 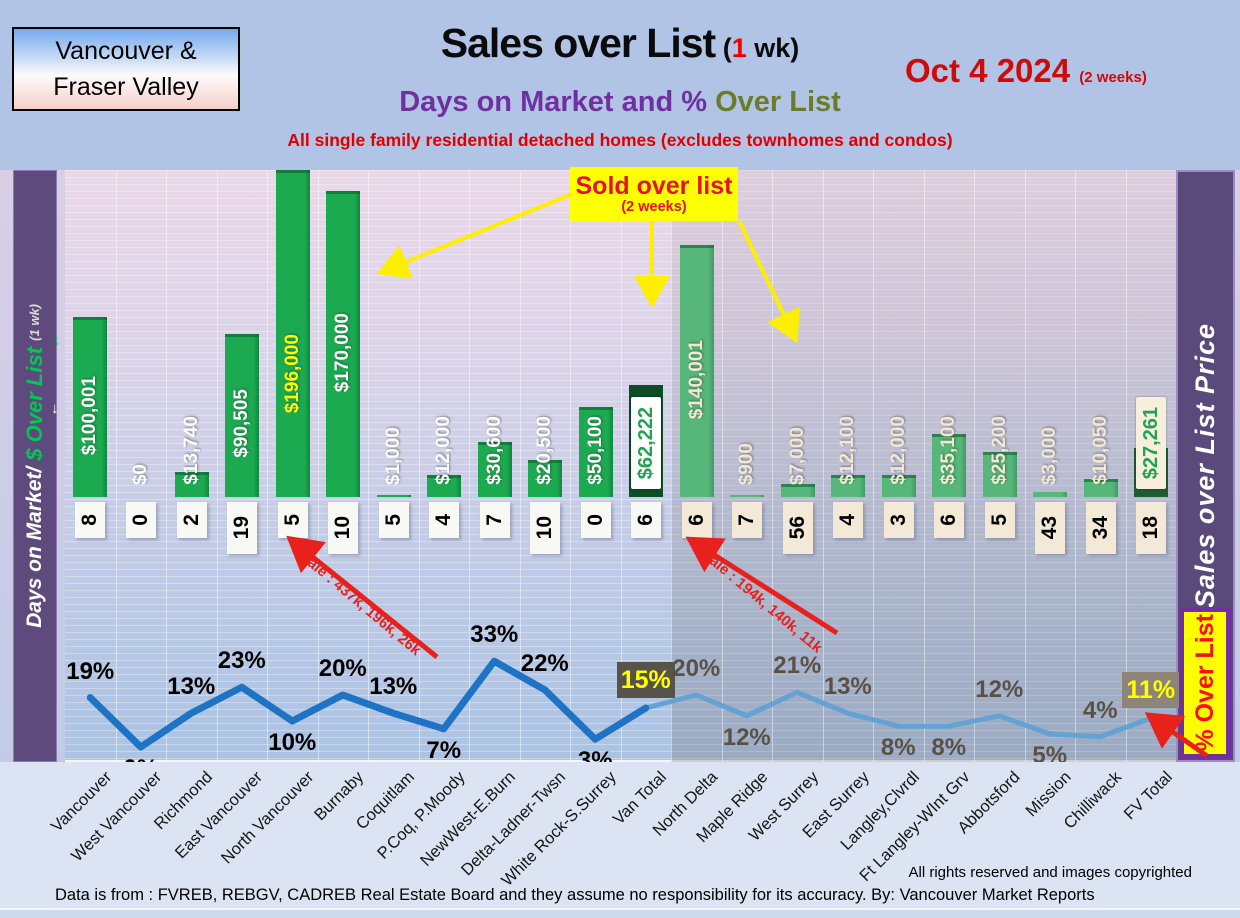 I want to click on bar-north-vancouver, so click(x=292, y=333).